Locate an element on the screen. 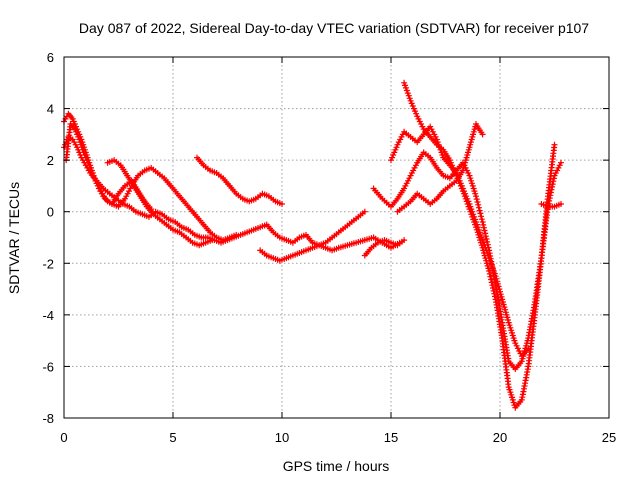 This screenshot has height=480, width=640. y-tick-label: 6 is located at coordinates (50, 57).